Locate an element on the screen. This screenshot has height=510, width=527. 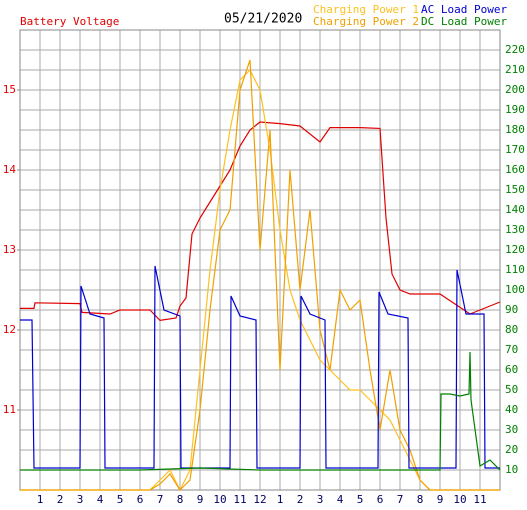
y-tick-label: 11 is located at coordinates (9, 409).